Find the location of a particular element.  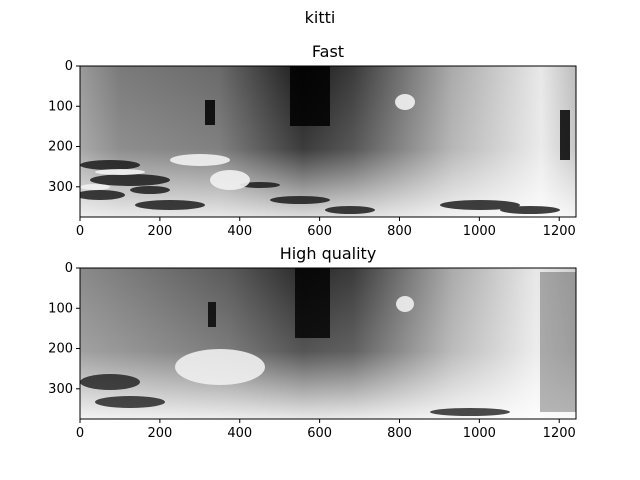

figure-title: kitti is located at coordinates (320, 17).